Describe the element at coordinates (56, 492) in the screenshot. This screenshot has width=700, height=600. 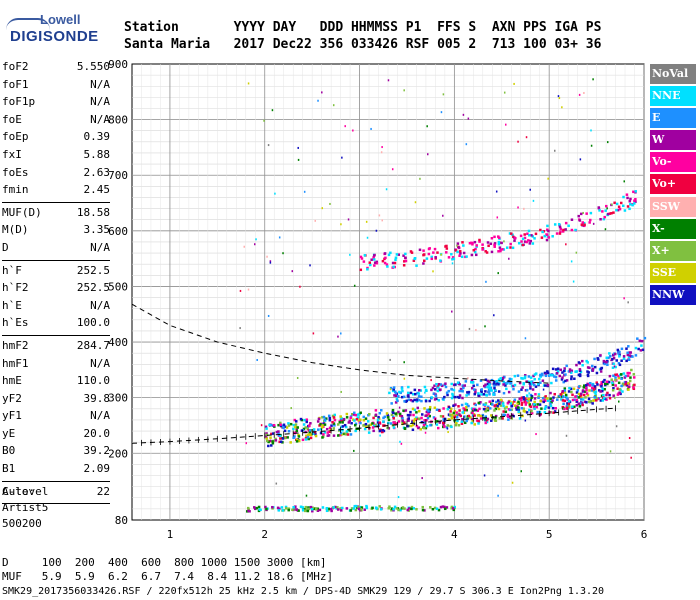
I see `param-group-5: C-level 22` at that location.